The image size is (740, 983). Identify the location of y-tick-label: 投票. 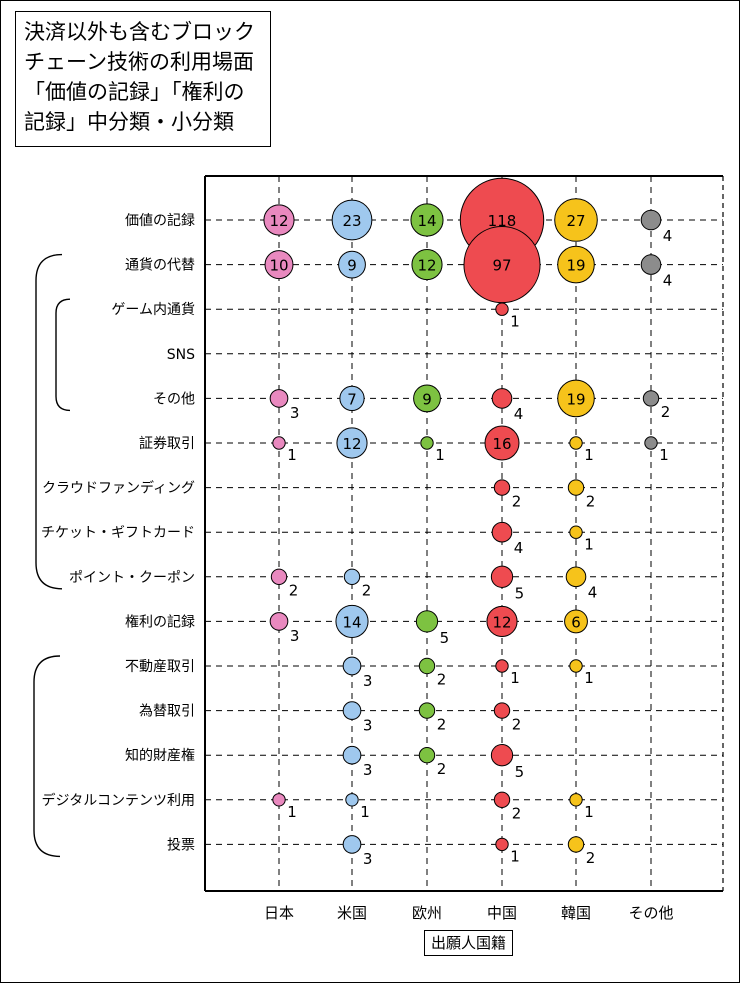
(181, 845).